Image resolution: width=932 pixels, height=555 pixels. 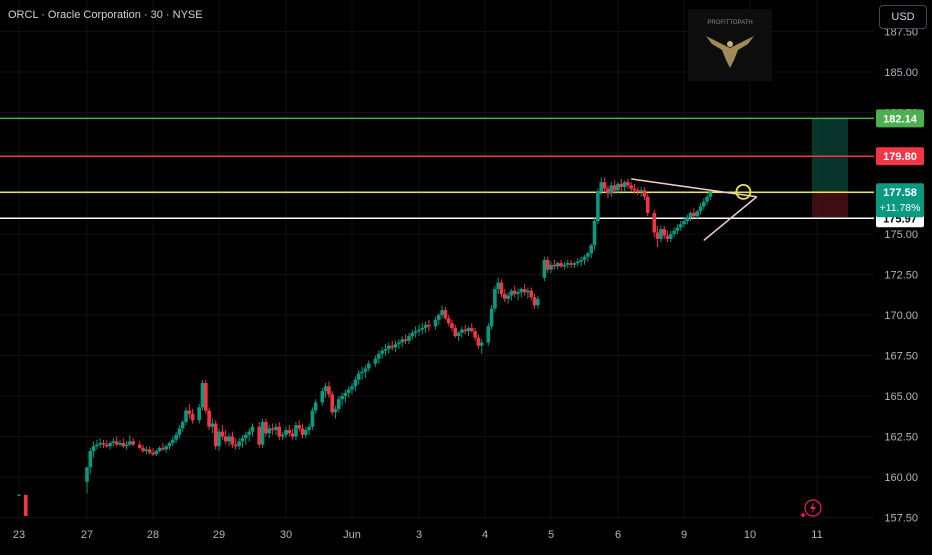 What do you see at coordinates (900, 193) in the screenshot?
I see `price-label-text: 177.58` at bounding box center [900, 193].